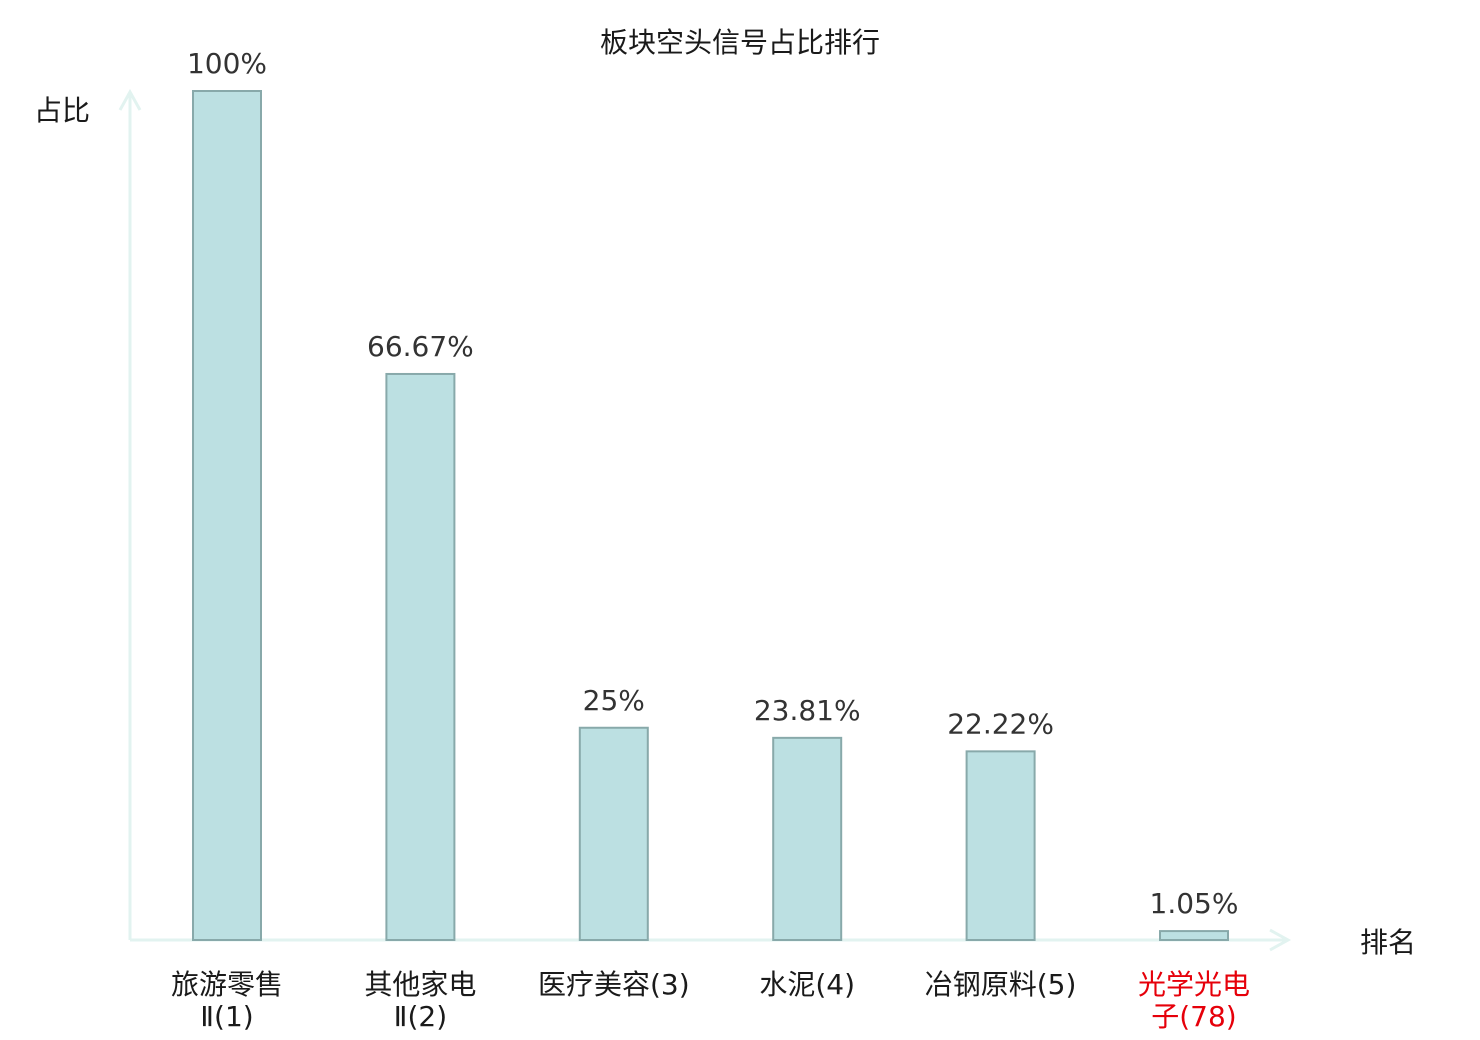  I want to click on x-tick-label: 医疗美容(3), so click(614, 984).